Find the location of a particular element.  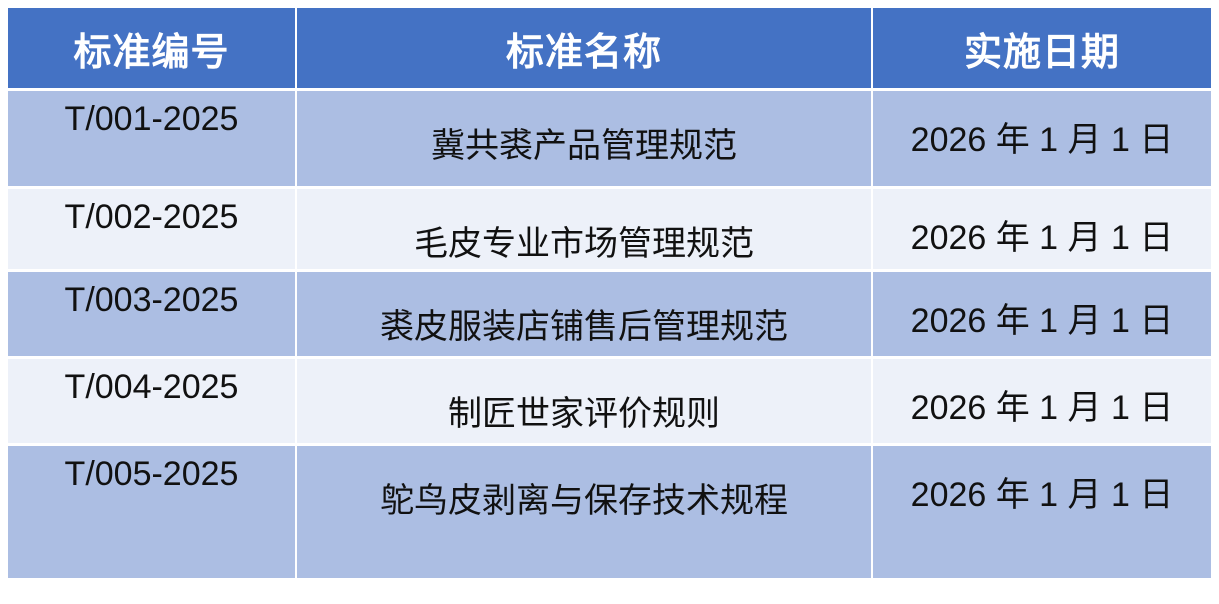

table-row: T/003-2025 裘皮服装店铺售后管理规范 2026 年 1 月 1 日 is located at coordinates (609, 314).